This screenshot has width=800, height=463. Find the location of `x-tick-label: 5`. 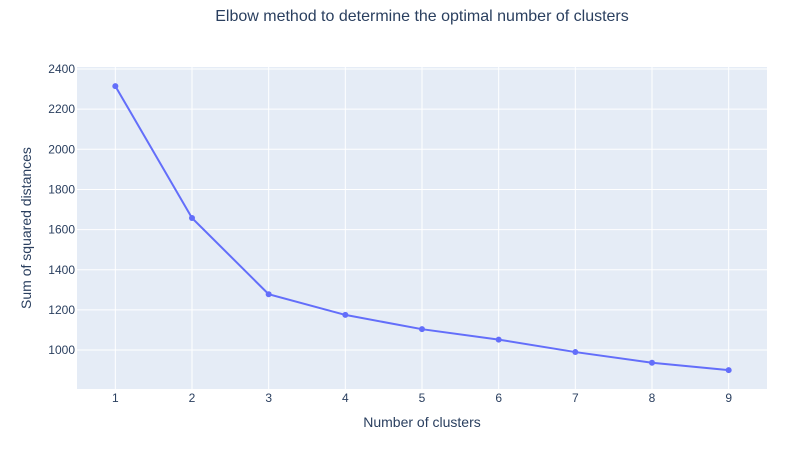

x-tick-label: 5 is located at coordinates (422, 398).